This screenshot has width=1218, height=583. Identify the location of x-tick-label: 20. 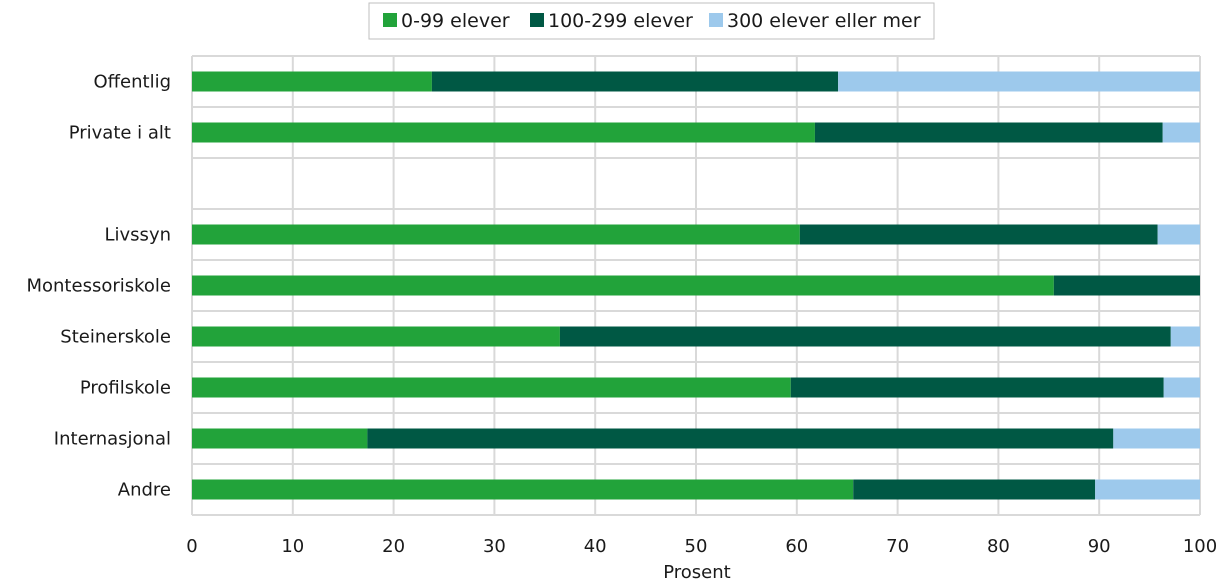
(393, 546).